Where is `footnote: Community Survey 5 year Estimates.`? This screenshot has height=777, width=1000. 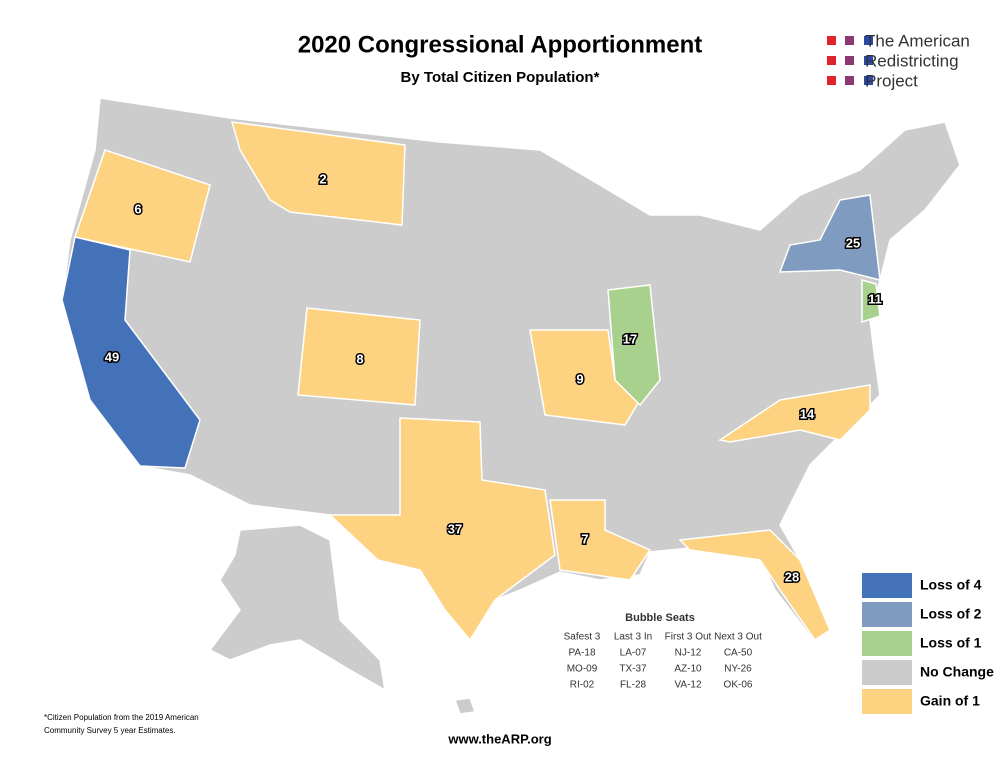 footnote: Community Survey 5 year Estimates. is located at coordinates (110, 730).